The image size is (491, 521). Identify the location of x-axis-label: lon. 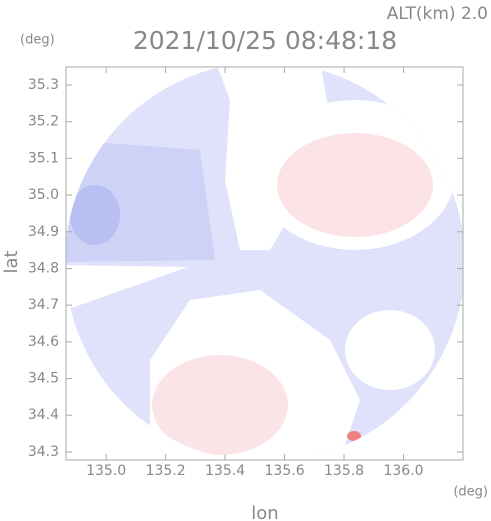
(264, 512).